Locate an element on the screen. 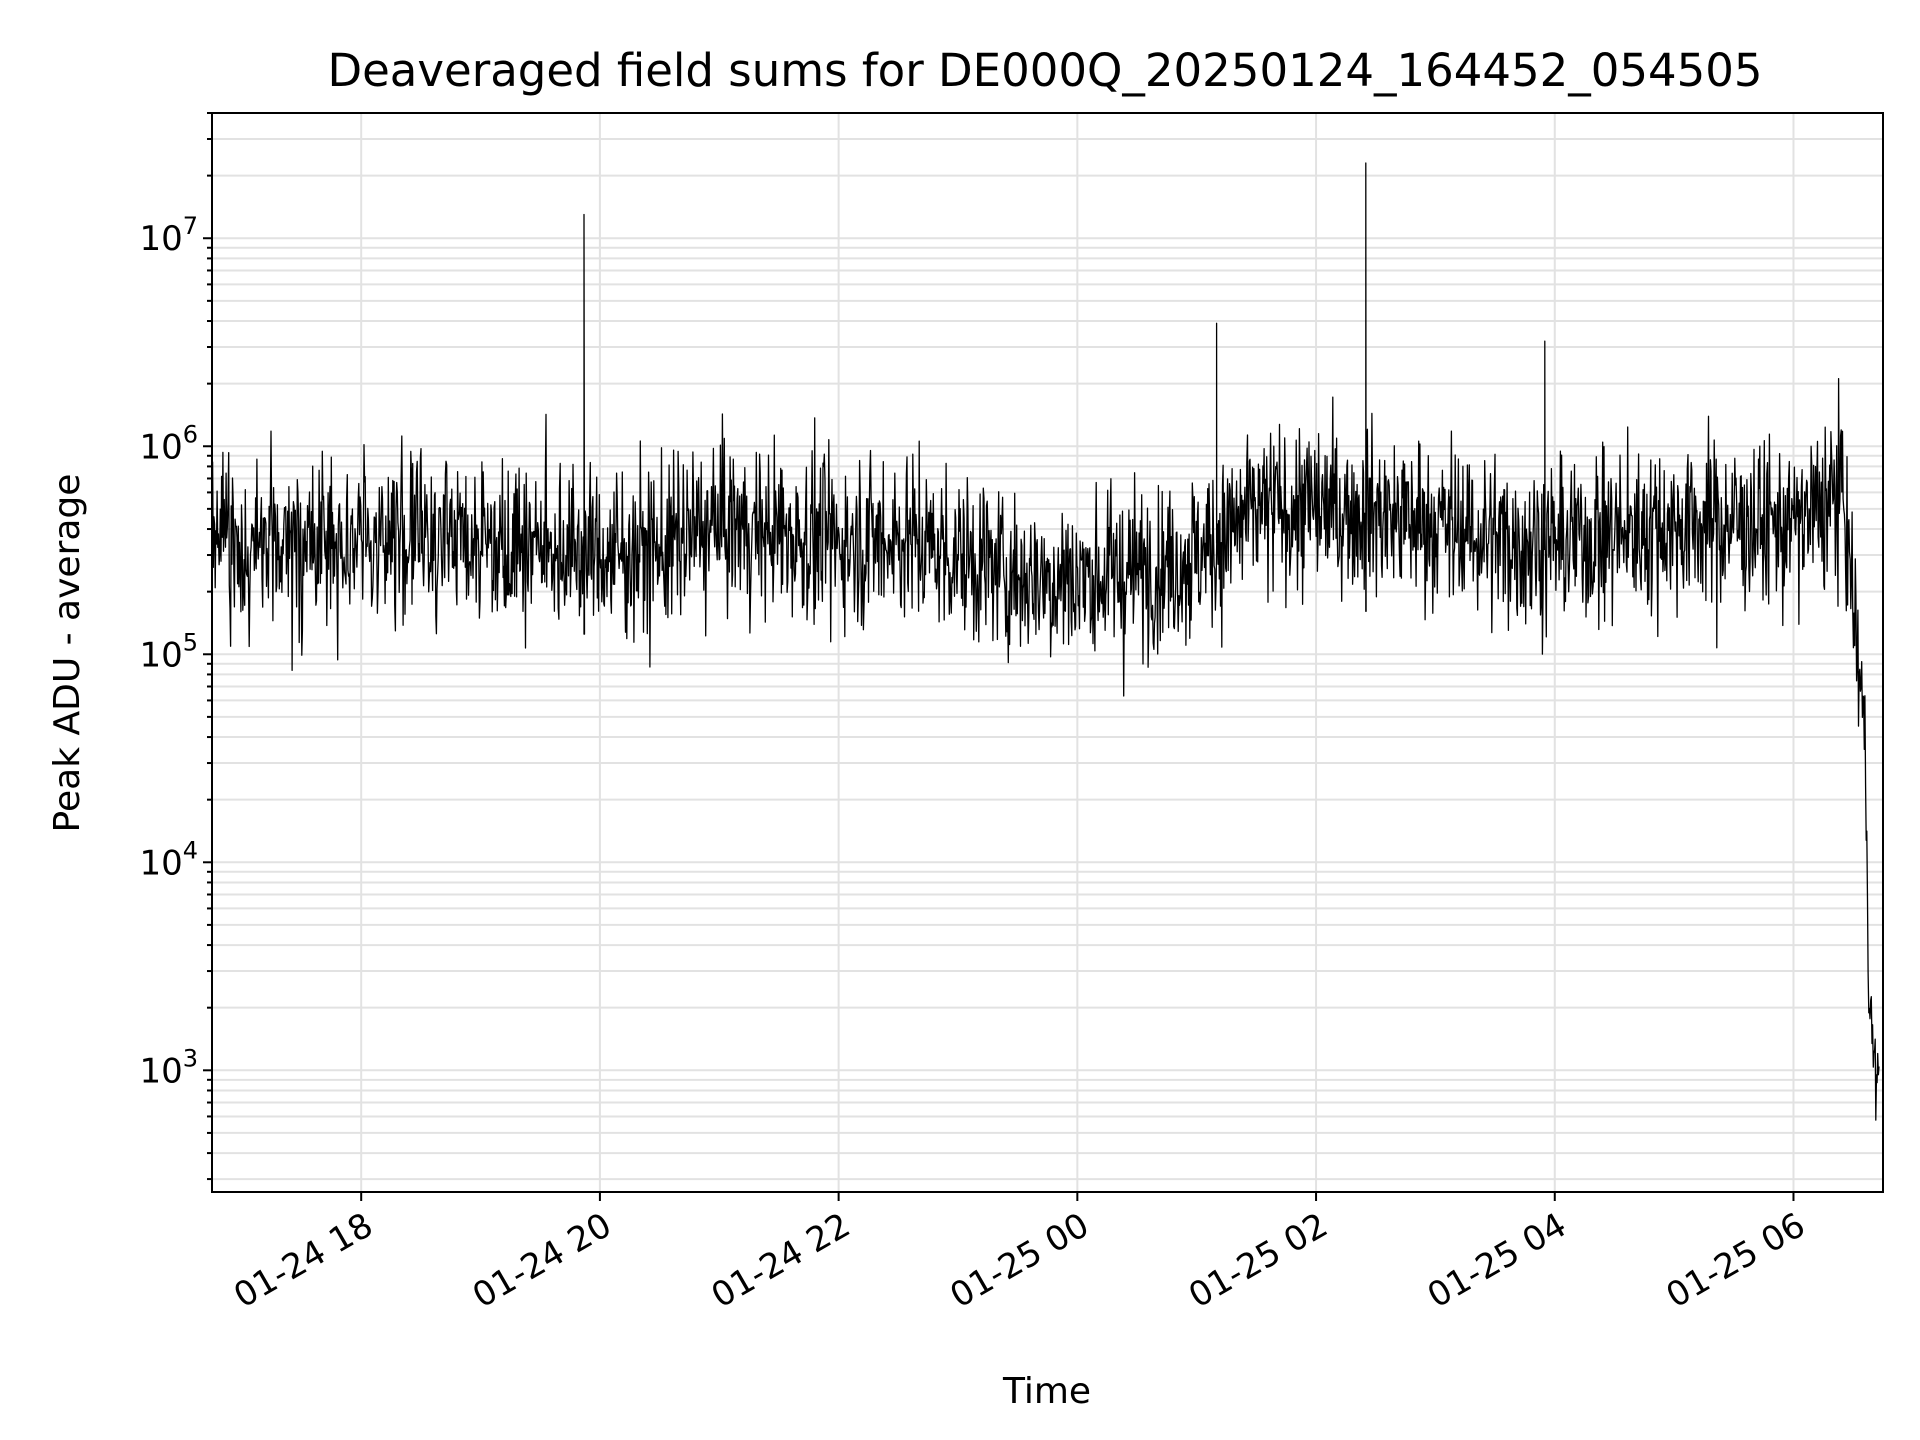 The image size is (1920, 1440). x-tick-label: 01-24 20 is located at coordinates (542, 1260).